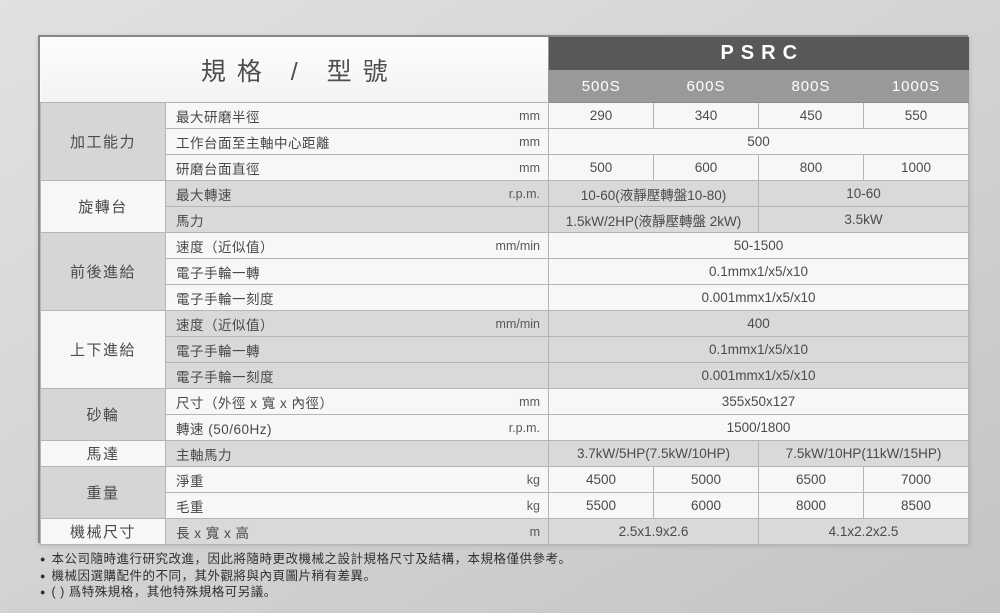  I want to click on spec-value-cell: 10-60, so click(863, 193).